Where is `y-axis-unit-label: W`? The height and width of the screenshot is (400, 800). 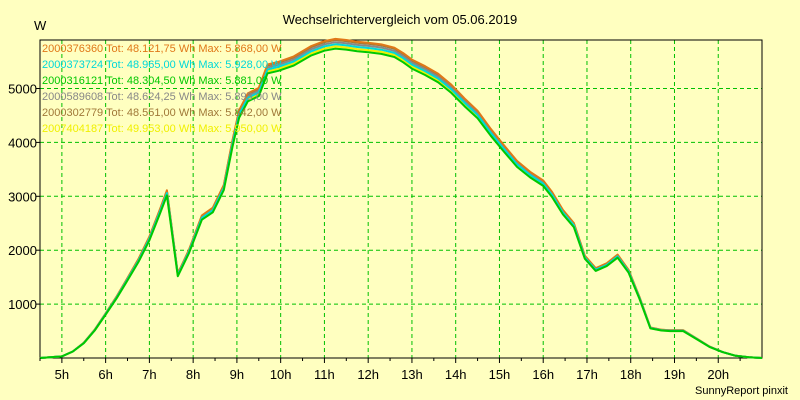
y-axis-unit-label: W is located at coordinates (40, 25).